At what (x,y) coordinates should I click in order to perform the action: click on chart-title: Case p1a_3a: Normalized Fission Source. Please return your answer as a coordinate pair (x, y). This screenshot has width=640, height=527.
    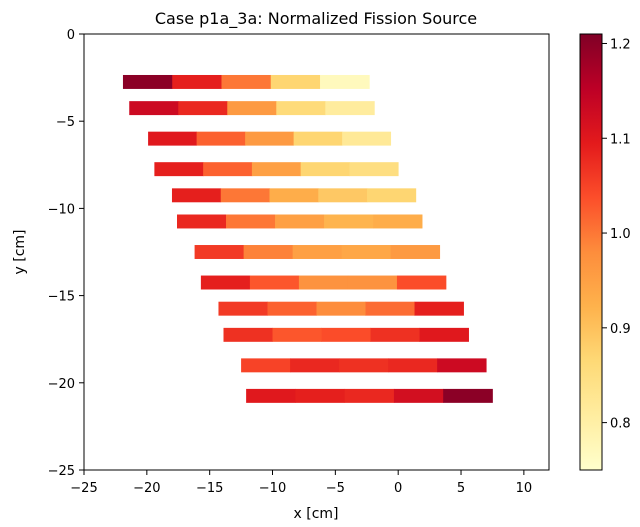
    Looking at the image, I should click on (316, 19).